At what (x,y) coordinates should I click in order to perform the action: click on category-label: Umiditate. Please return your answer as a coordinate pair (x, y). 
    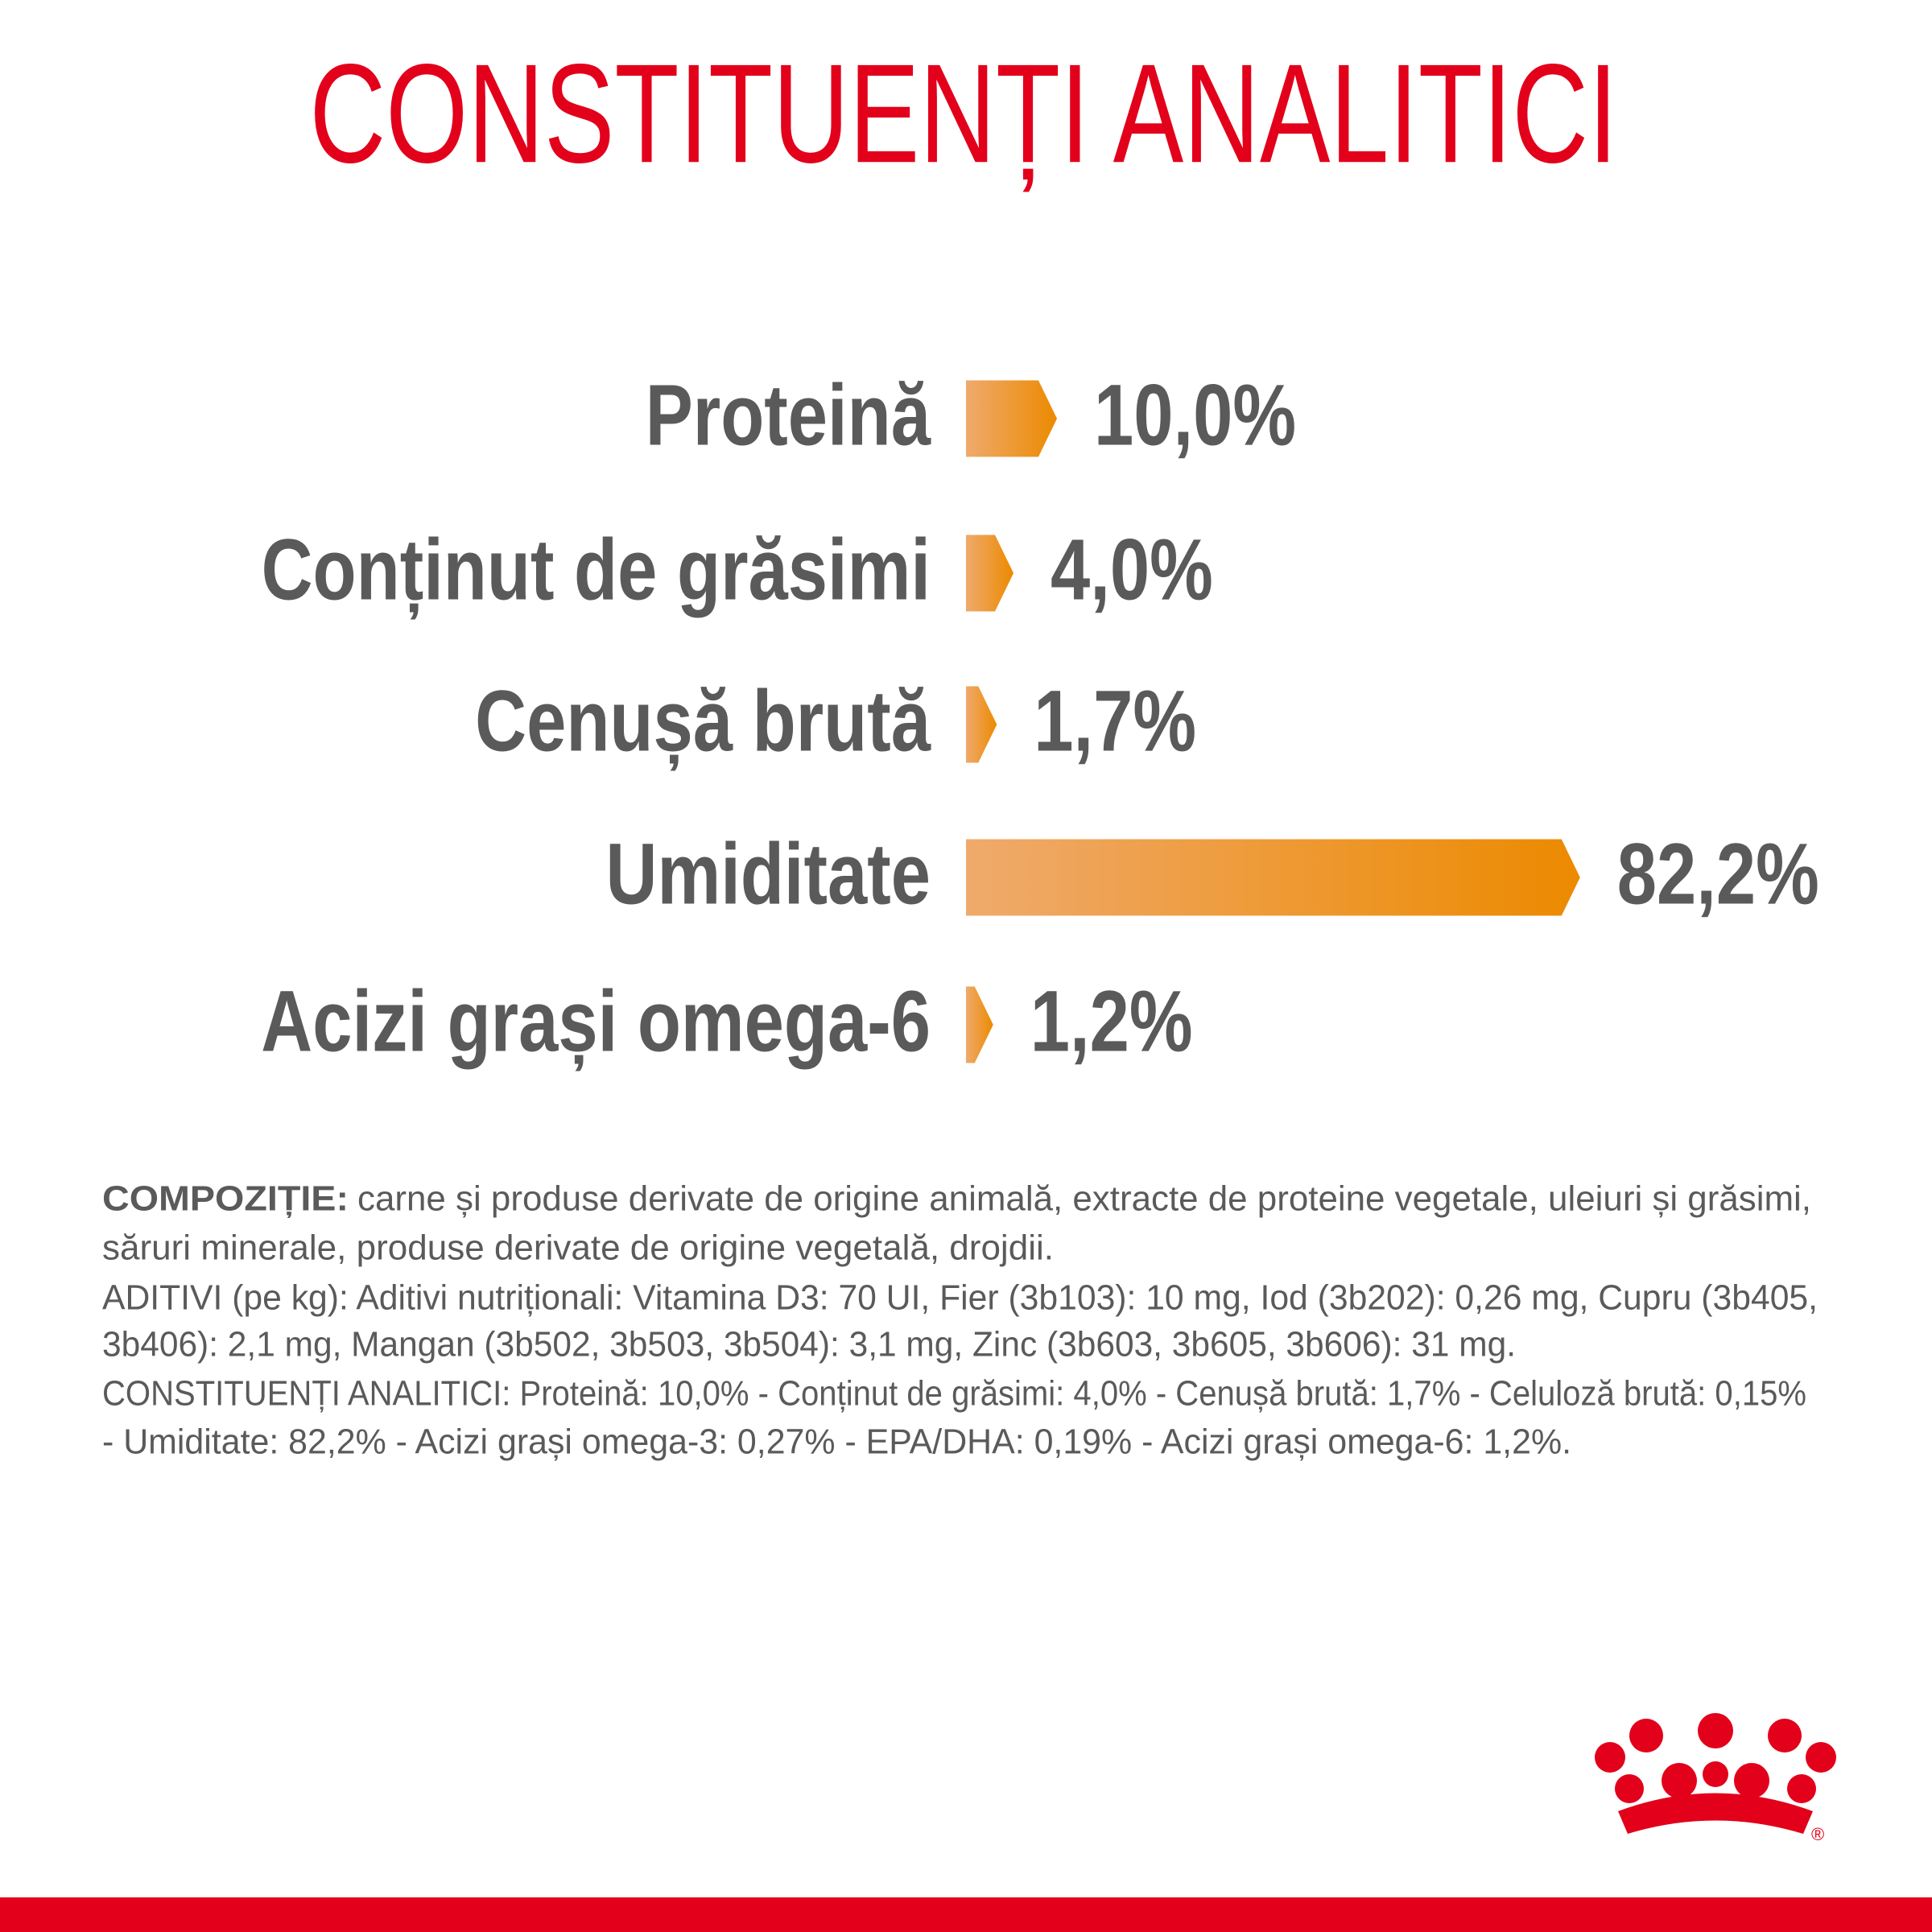
    Looking at the image, I should click on (768, 873).